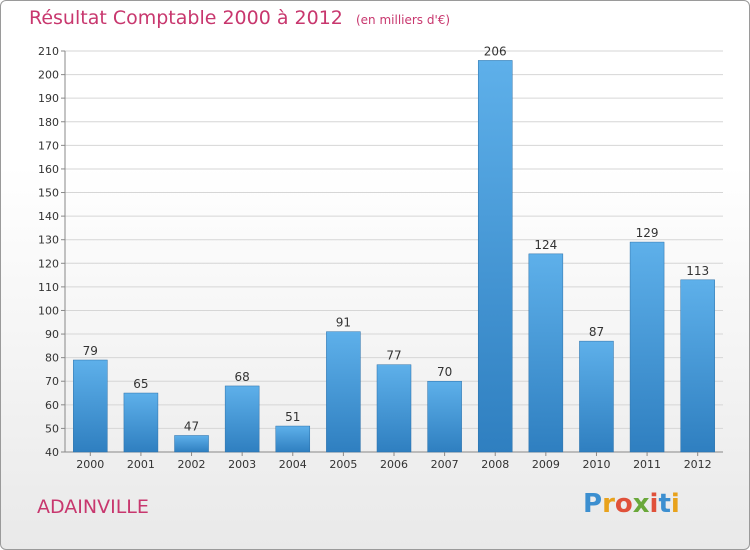  I want to click on x-tick-label: 2002, so click(192, 464).